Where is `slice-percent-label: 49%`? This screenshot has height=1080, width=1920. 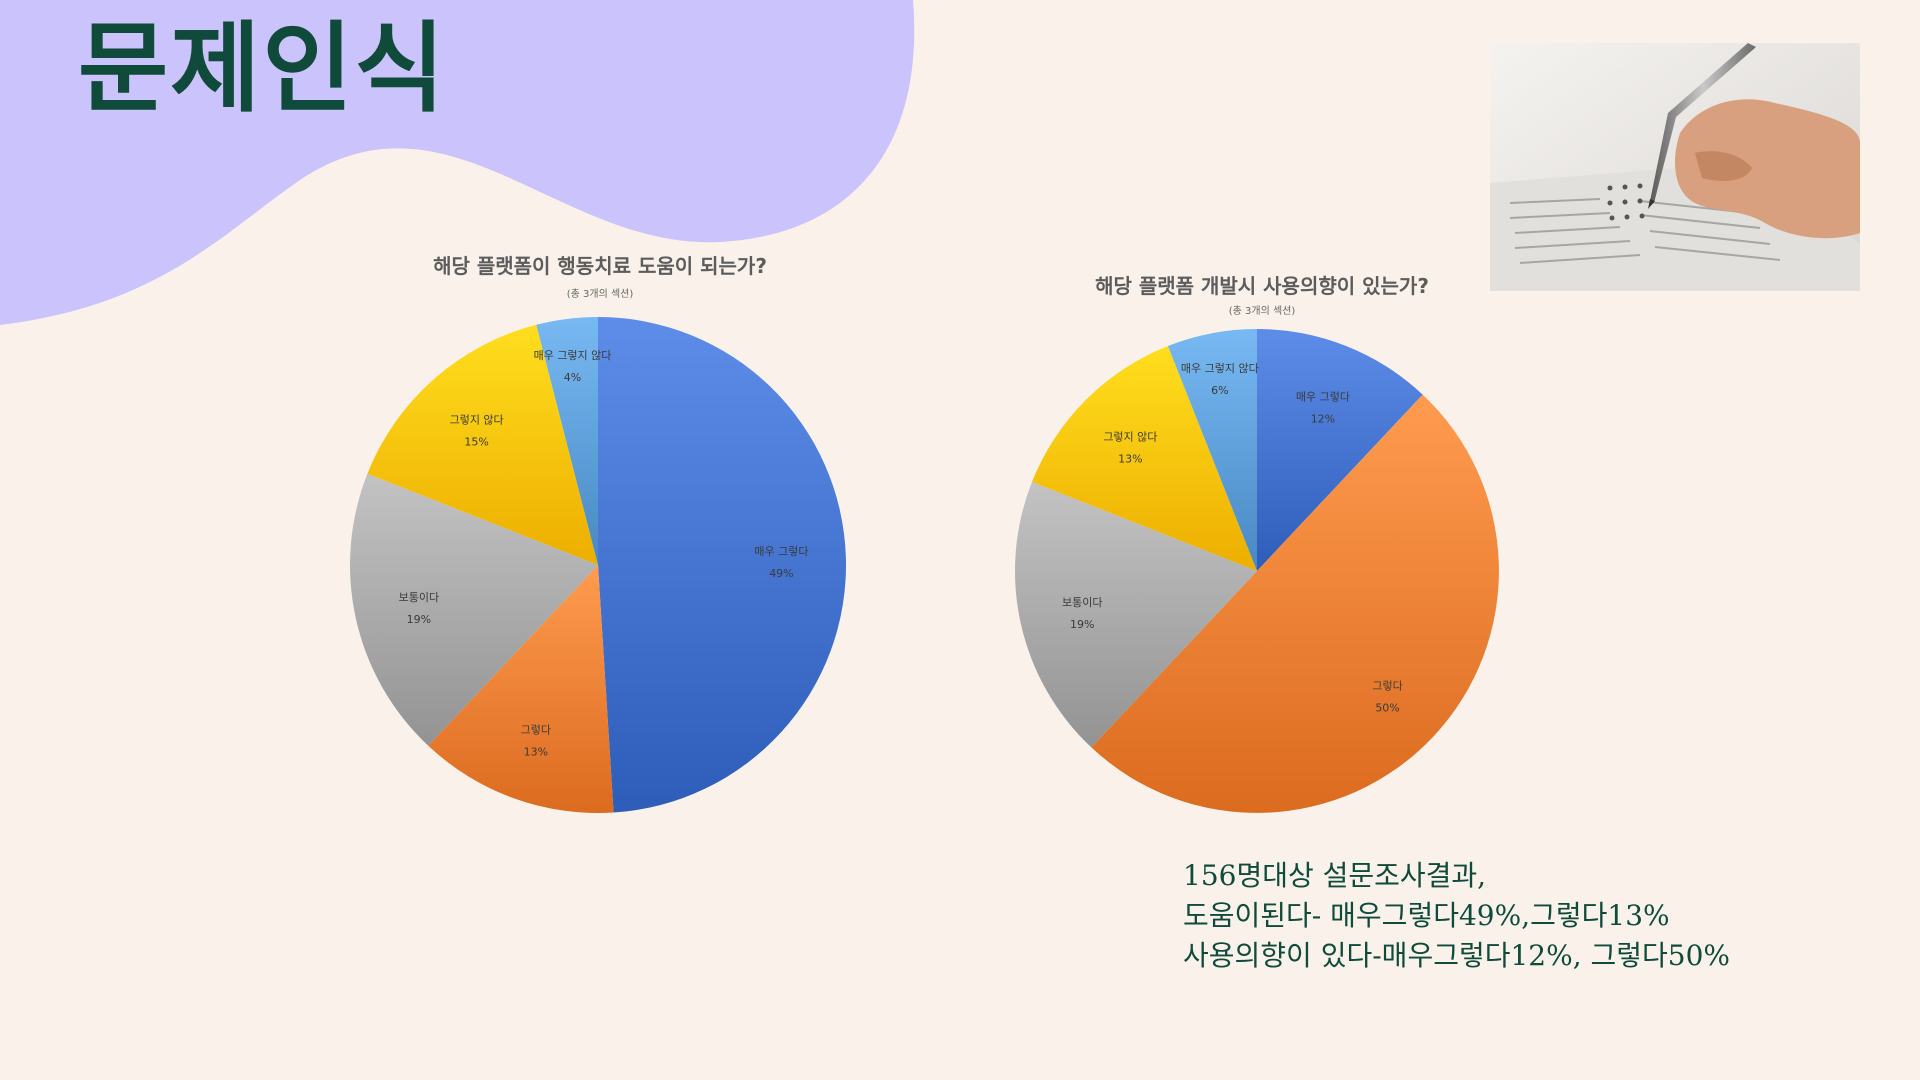 slice-percent-label: 49% is located at coordinates (781, 573).